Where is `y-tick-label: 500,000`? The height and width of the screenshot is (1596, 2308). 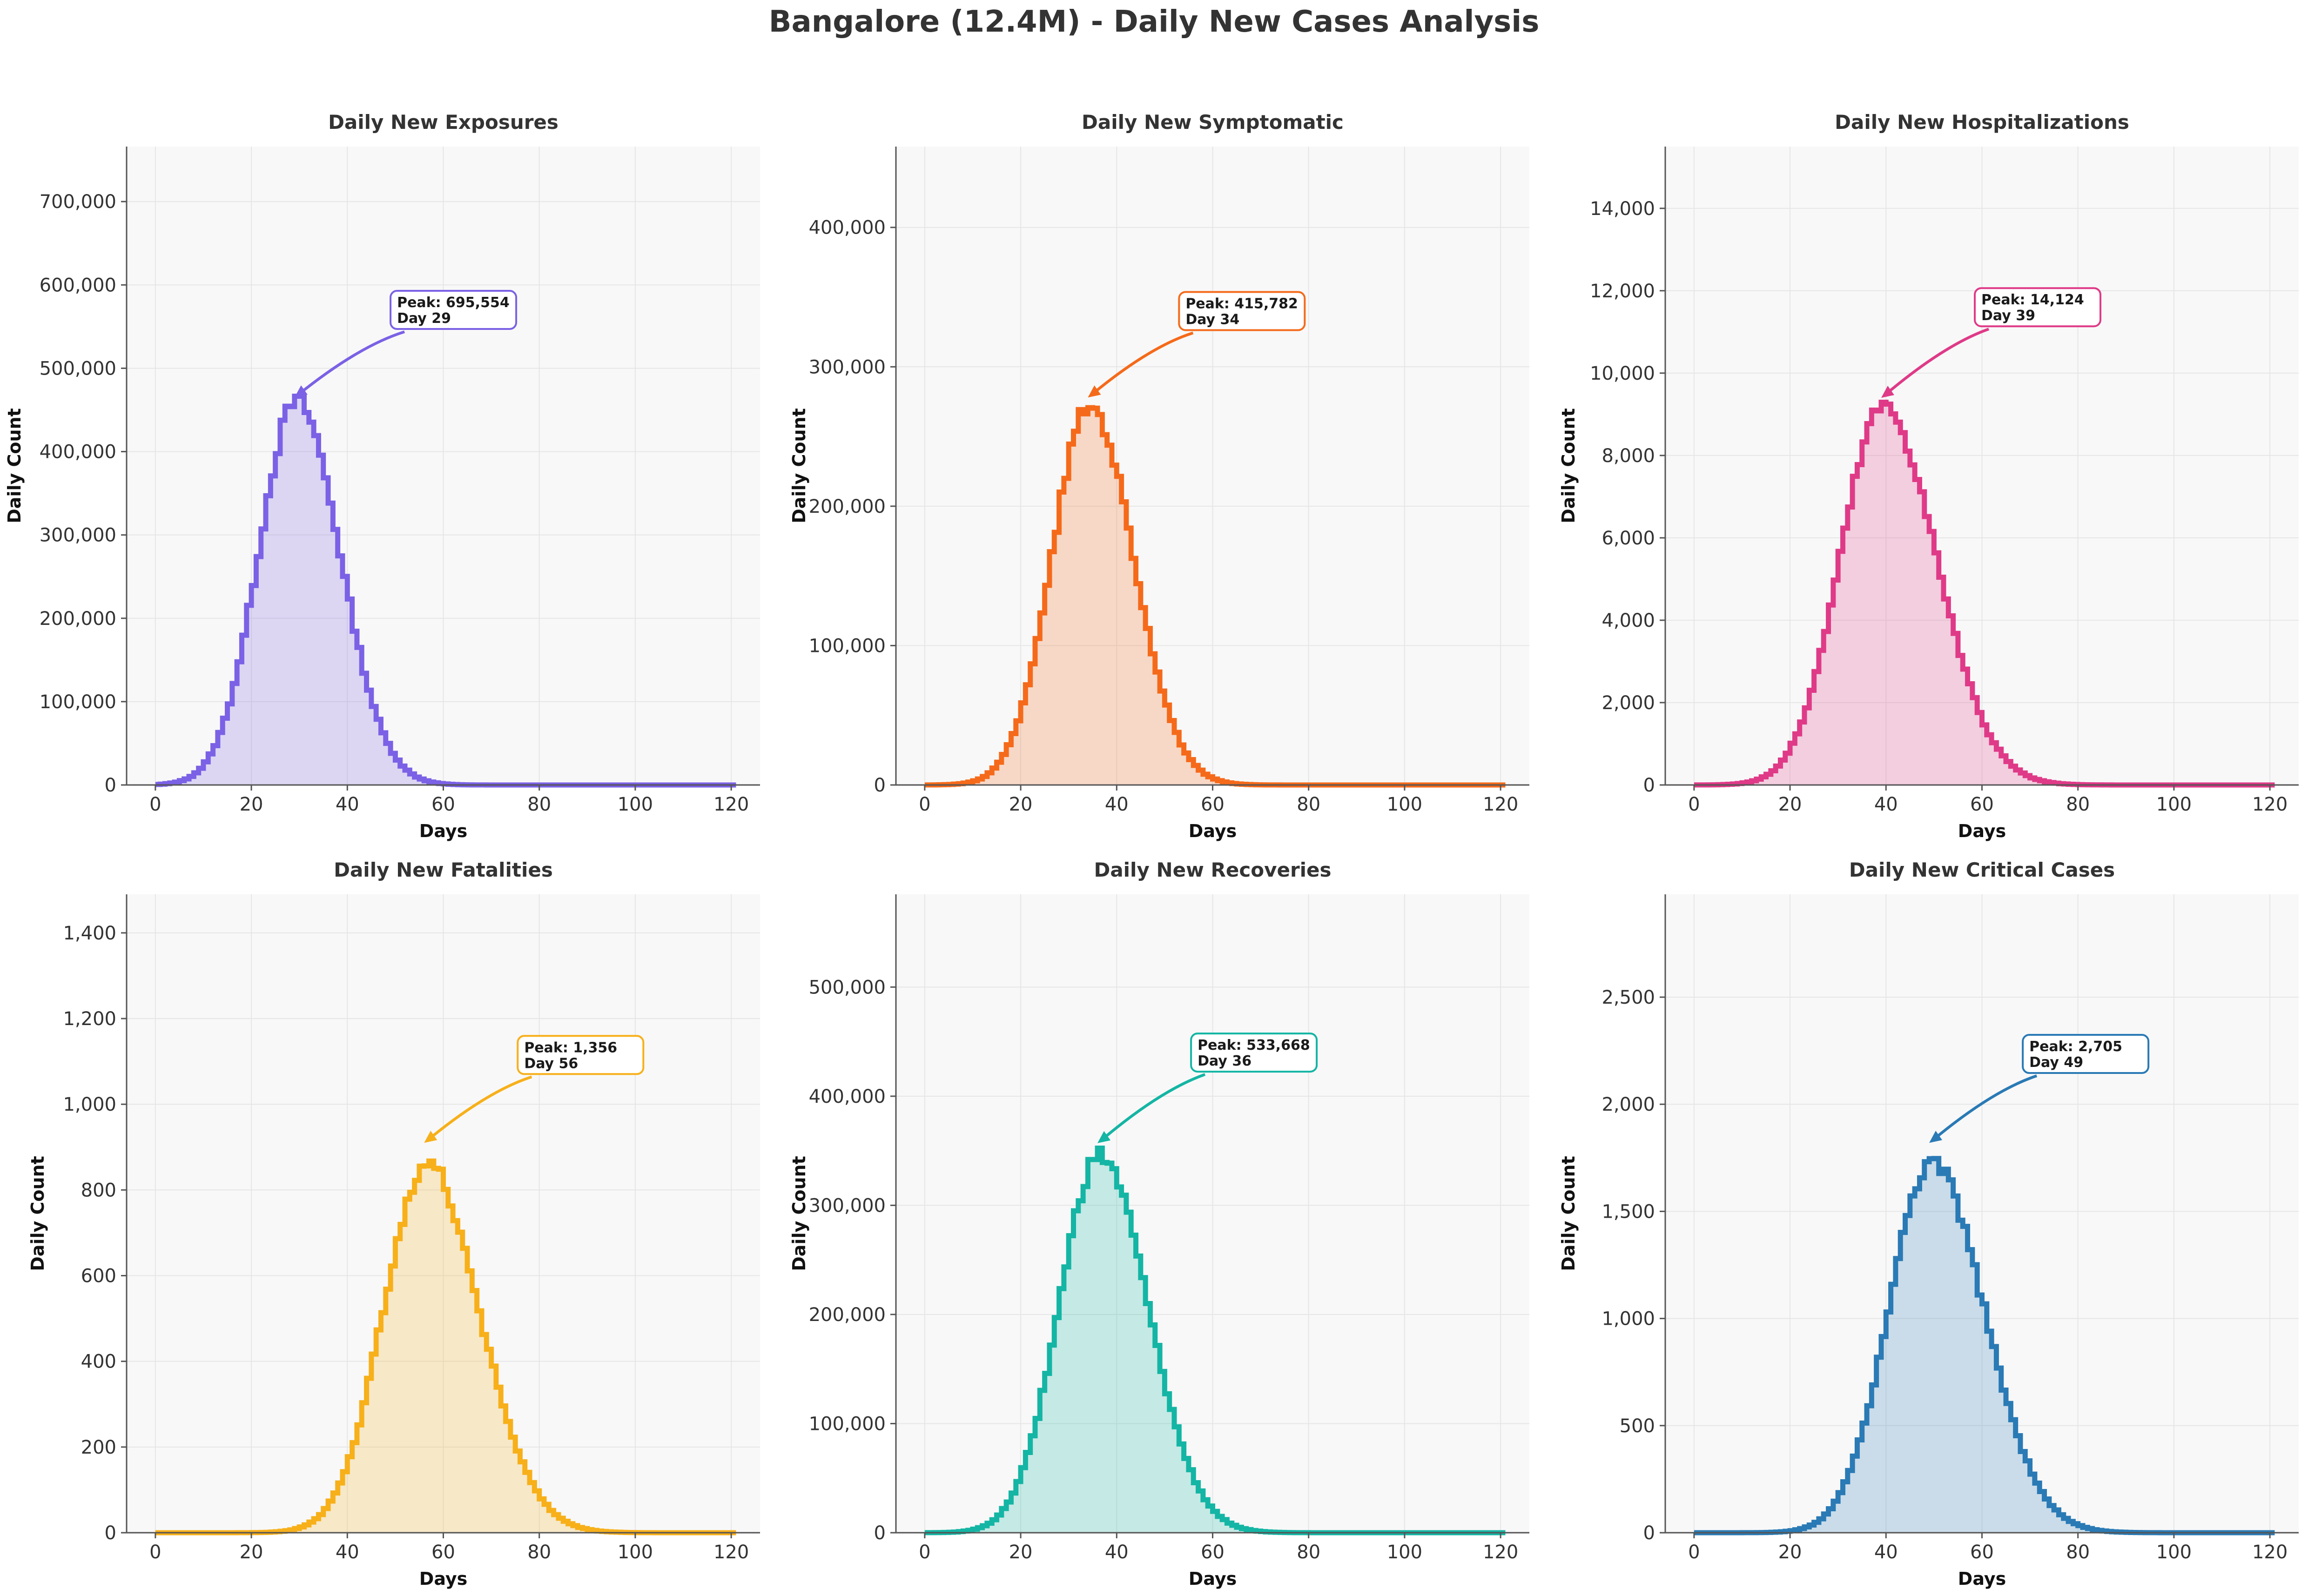
y-tick-label: 500,000 is located at coordinates (78, 368).